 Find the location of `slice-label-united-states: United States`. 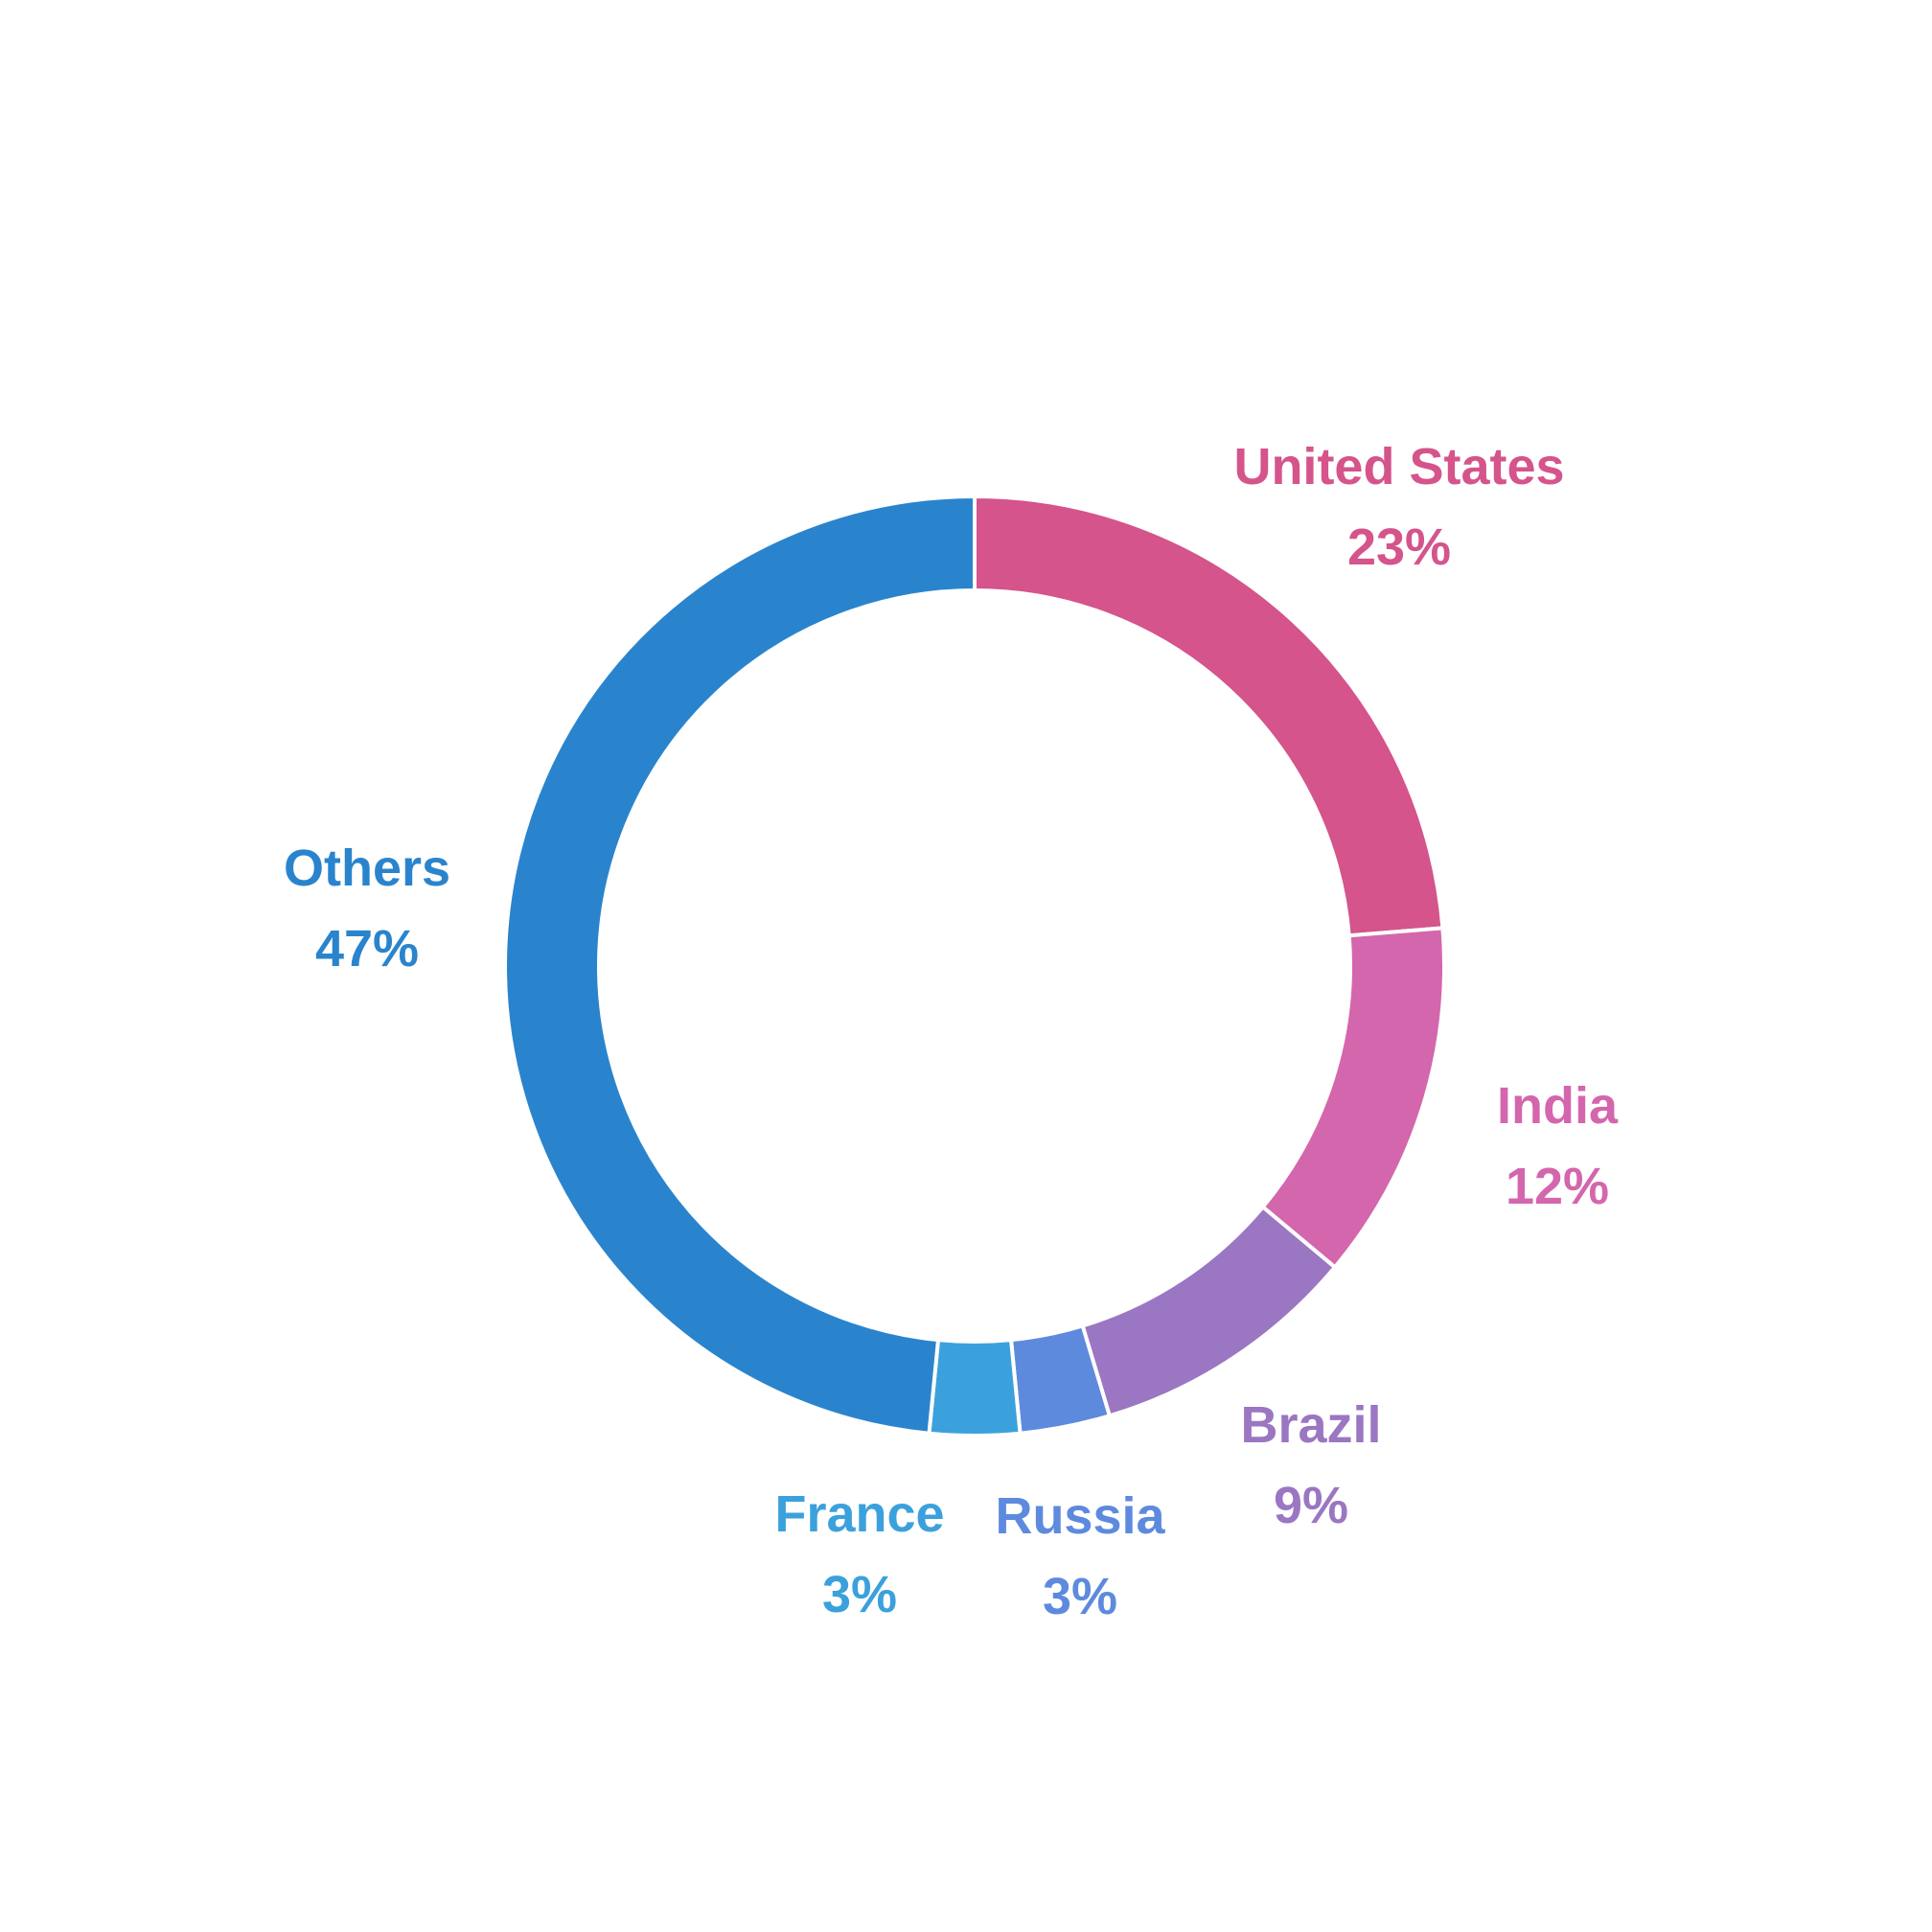

slice-label-united-states: United States is located at coordinates (1398, 467).